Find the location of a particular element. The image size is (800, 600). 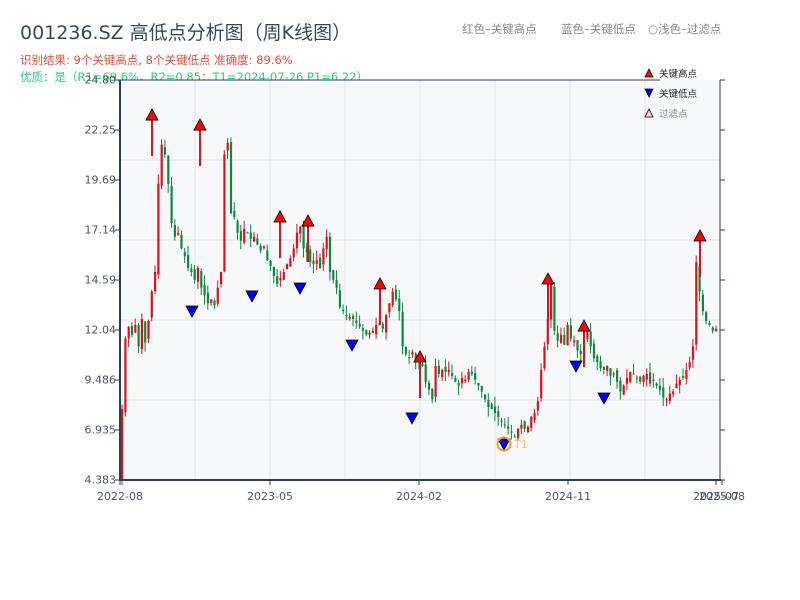

triangle-down-blue-icon is located at coordinates (649, 93).